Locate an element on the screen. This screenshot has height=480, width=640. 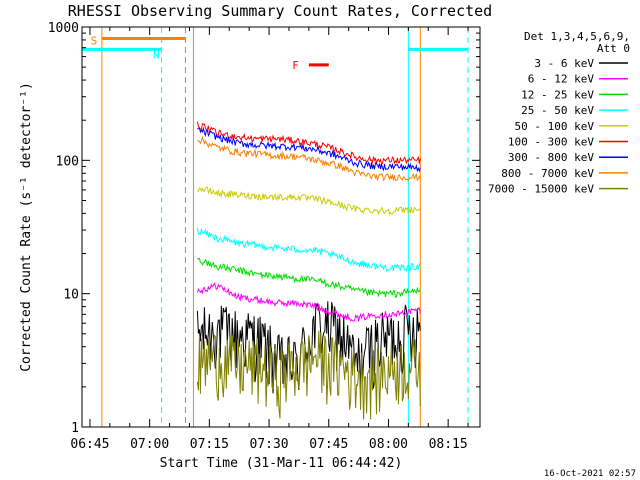
legend-label-3-6-kev: 3 - 6 keV is located at coordinates (564, 63).